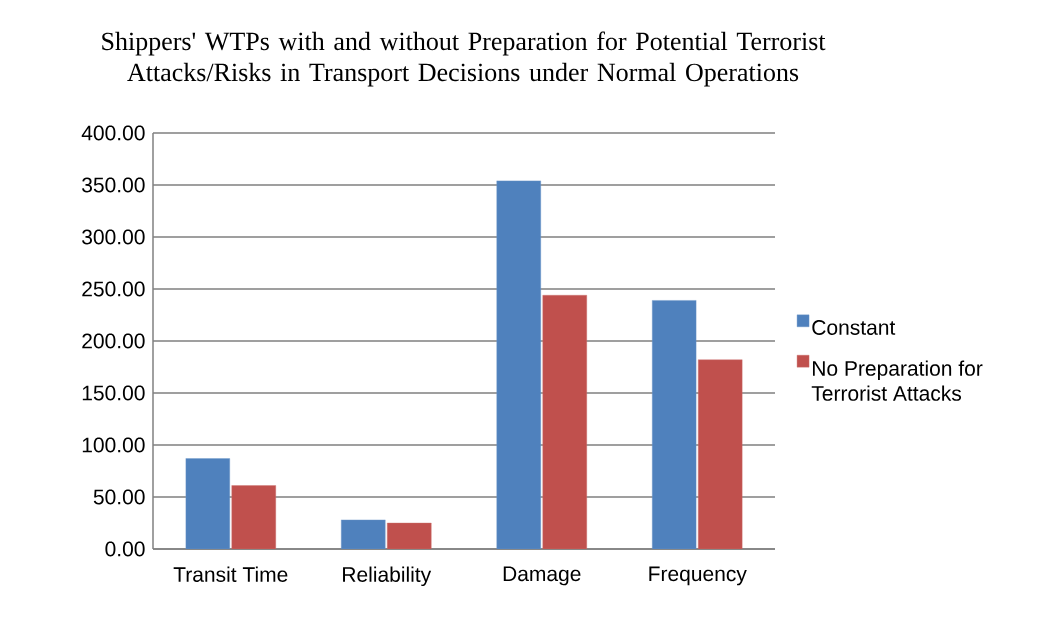  I want to click on y-tick-label: 300.00, so click(113, 237).